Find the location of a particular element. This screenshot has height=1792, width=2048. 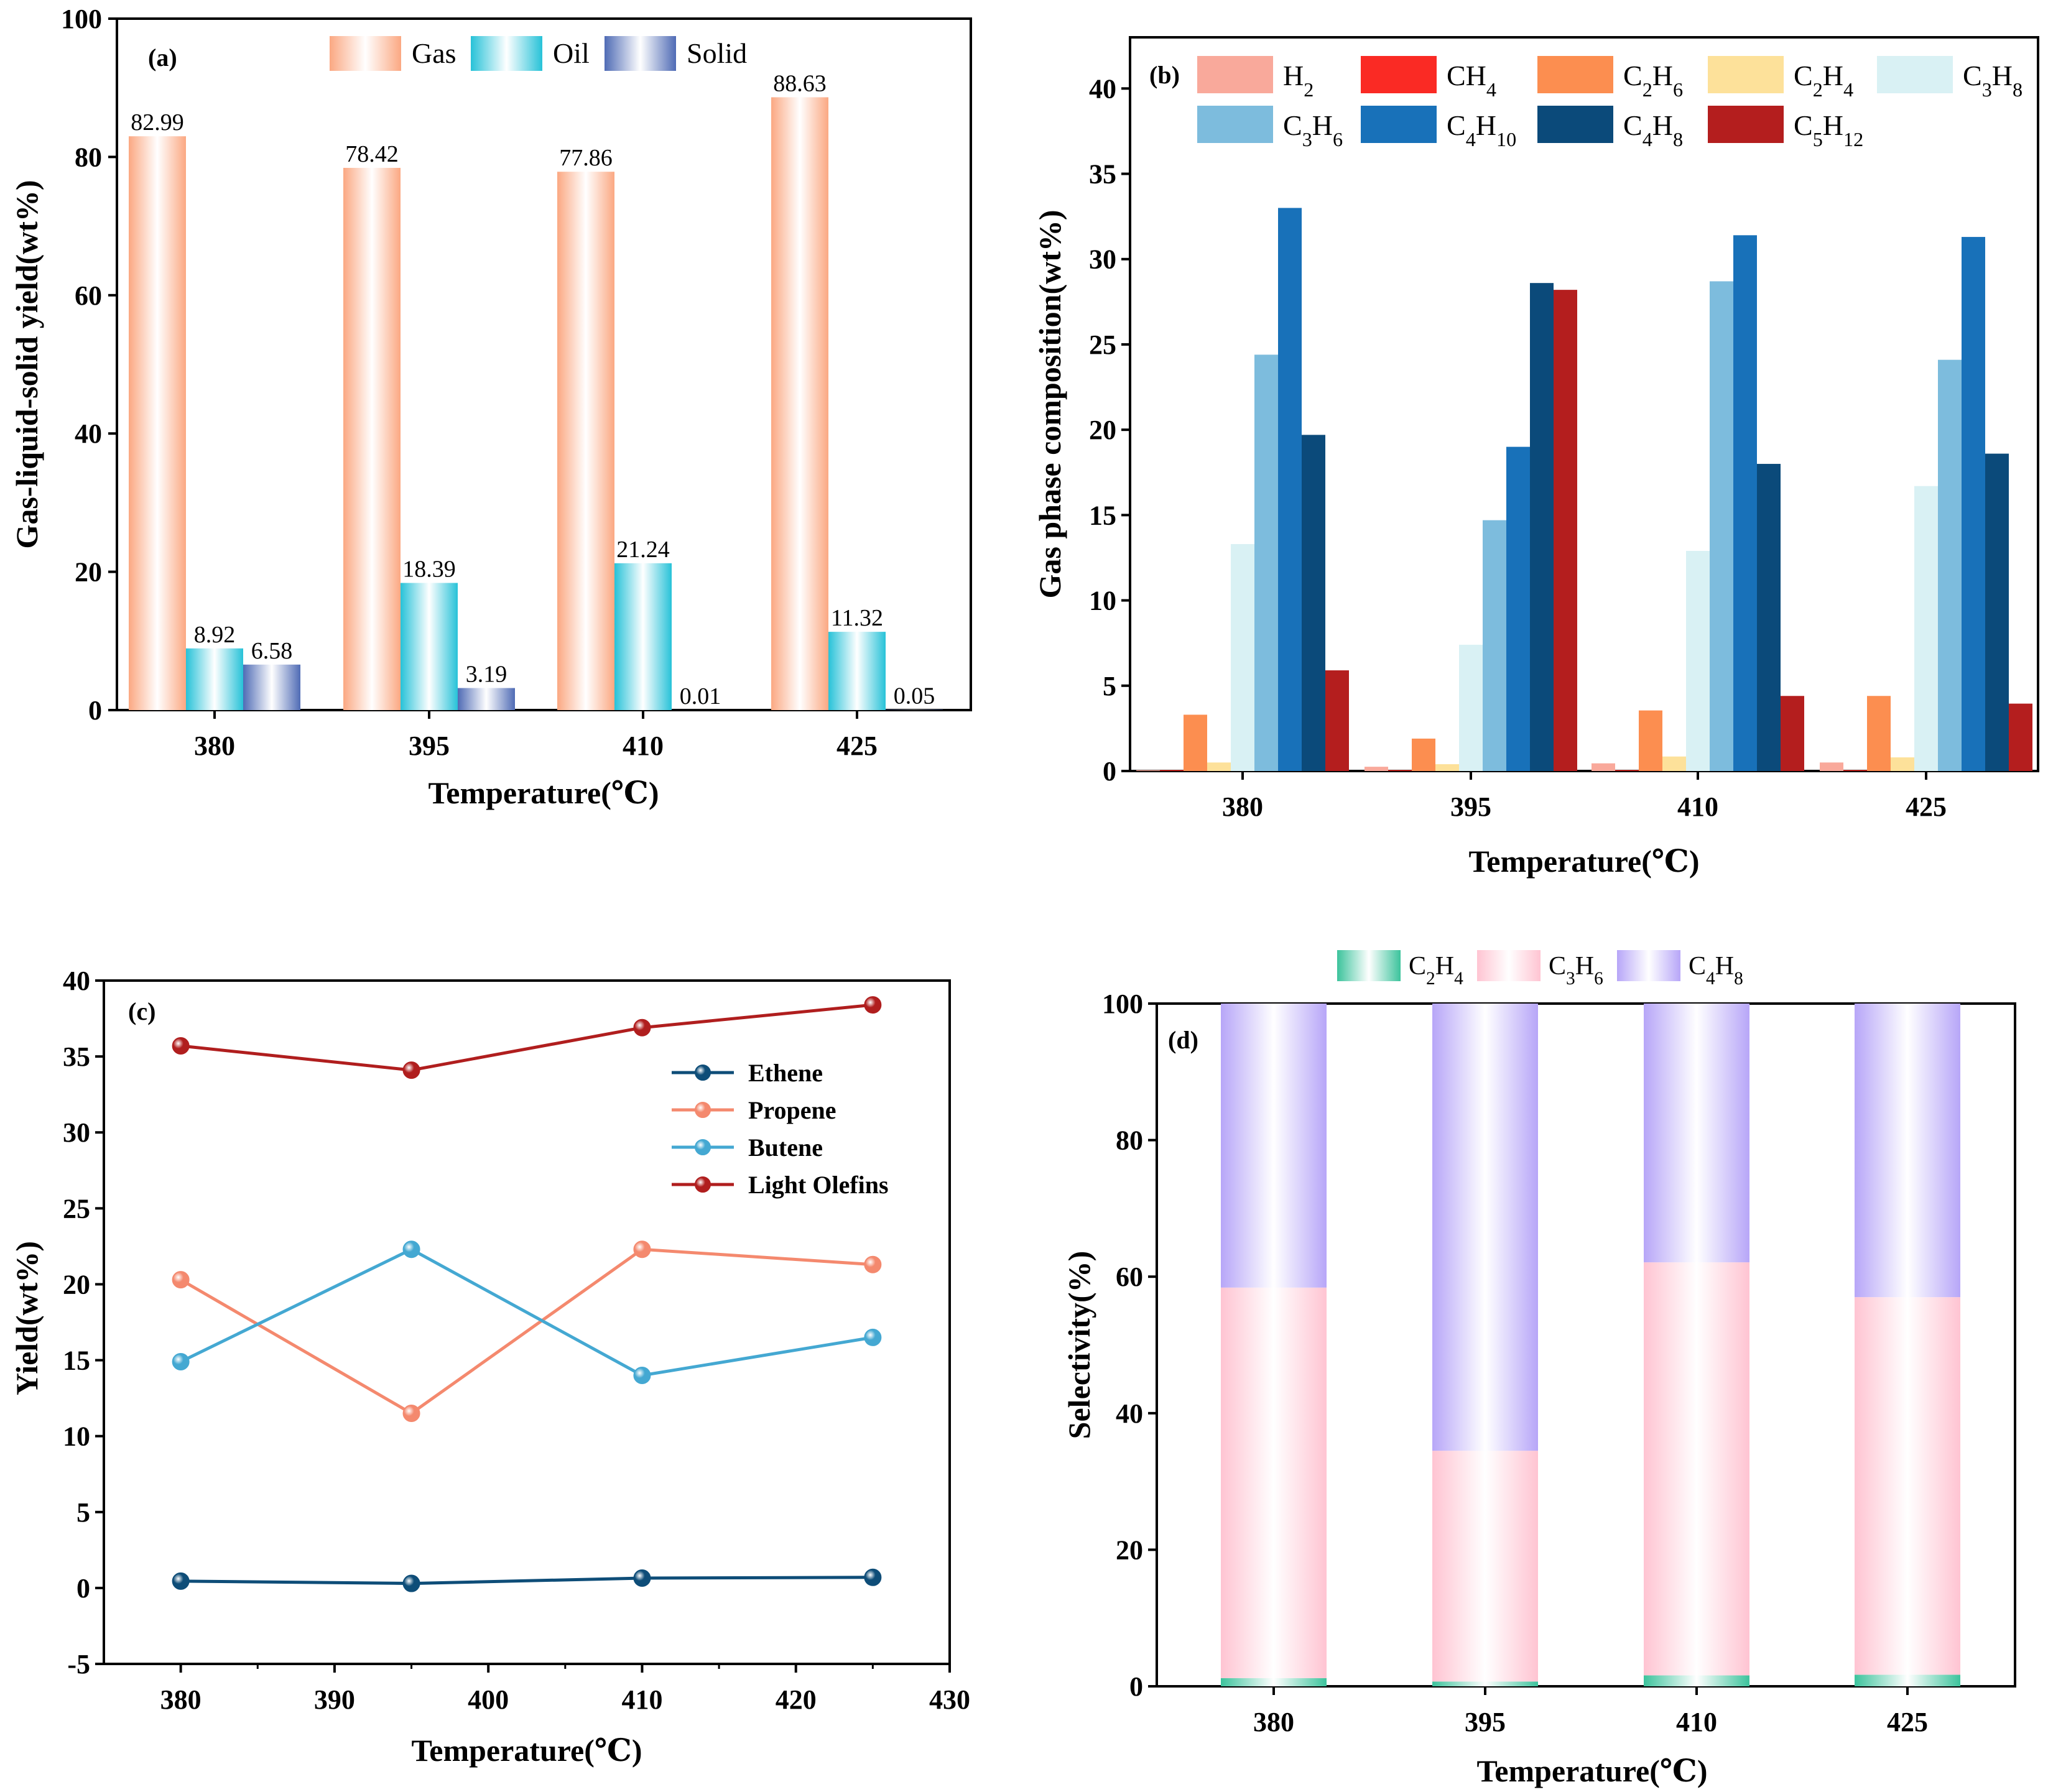

legend-label-ch4-sub: 4 is located at coordinates (1491, 89).